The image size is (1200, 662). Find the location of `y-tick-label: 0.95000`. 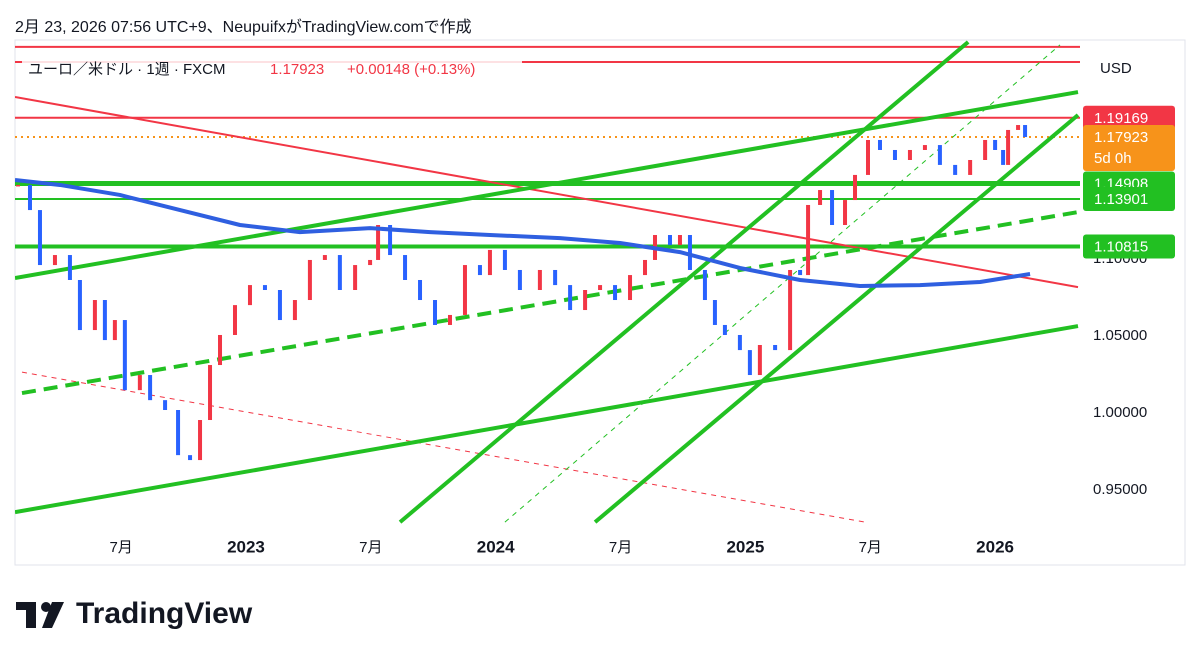

y-tick-label: 0.95000 is located at coordinates (1120, 489).